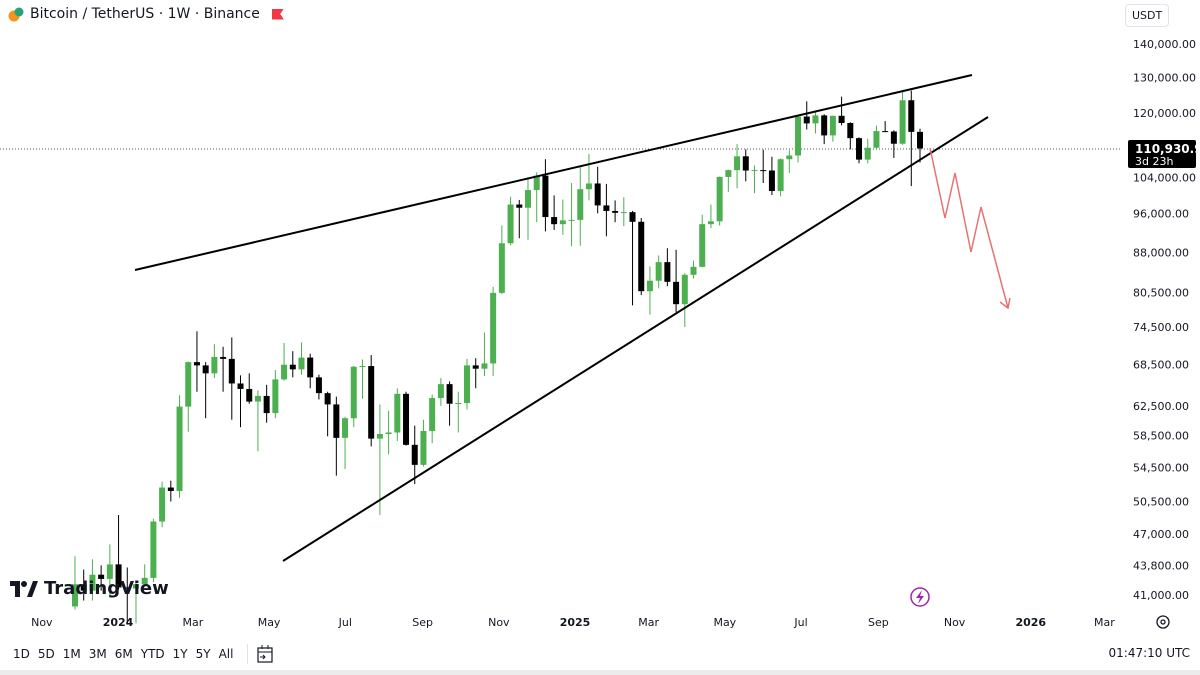 Image resolution: width=1200 pixels, height=675 pixels. What do you see at coordinates (499, 622) in the screenshot?
I see `time-tick-label: Nov` at bounding box center [499, 622].